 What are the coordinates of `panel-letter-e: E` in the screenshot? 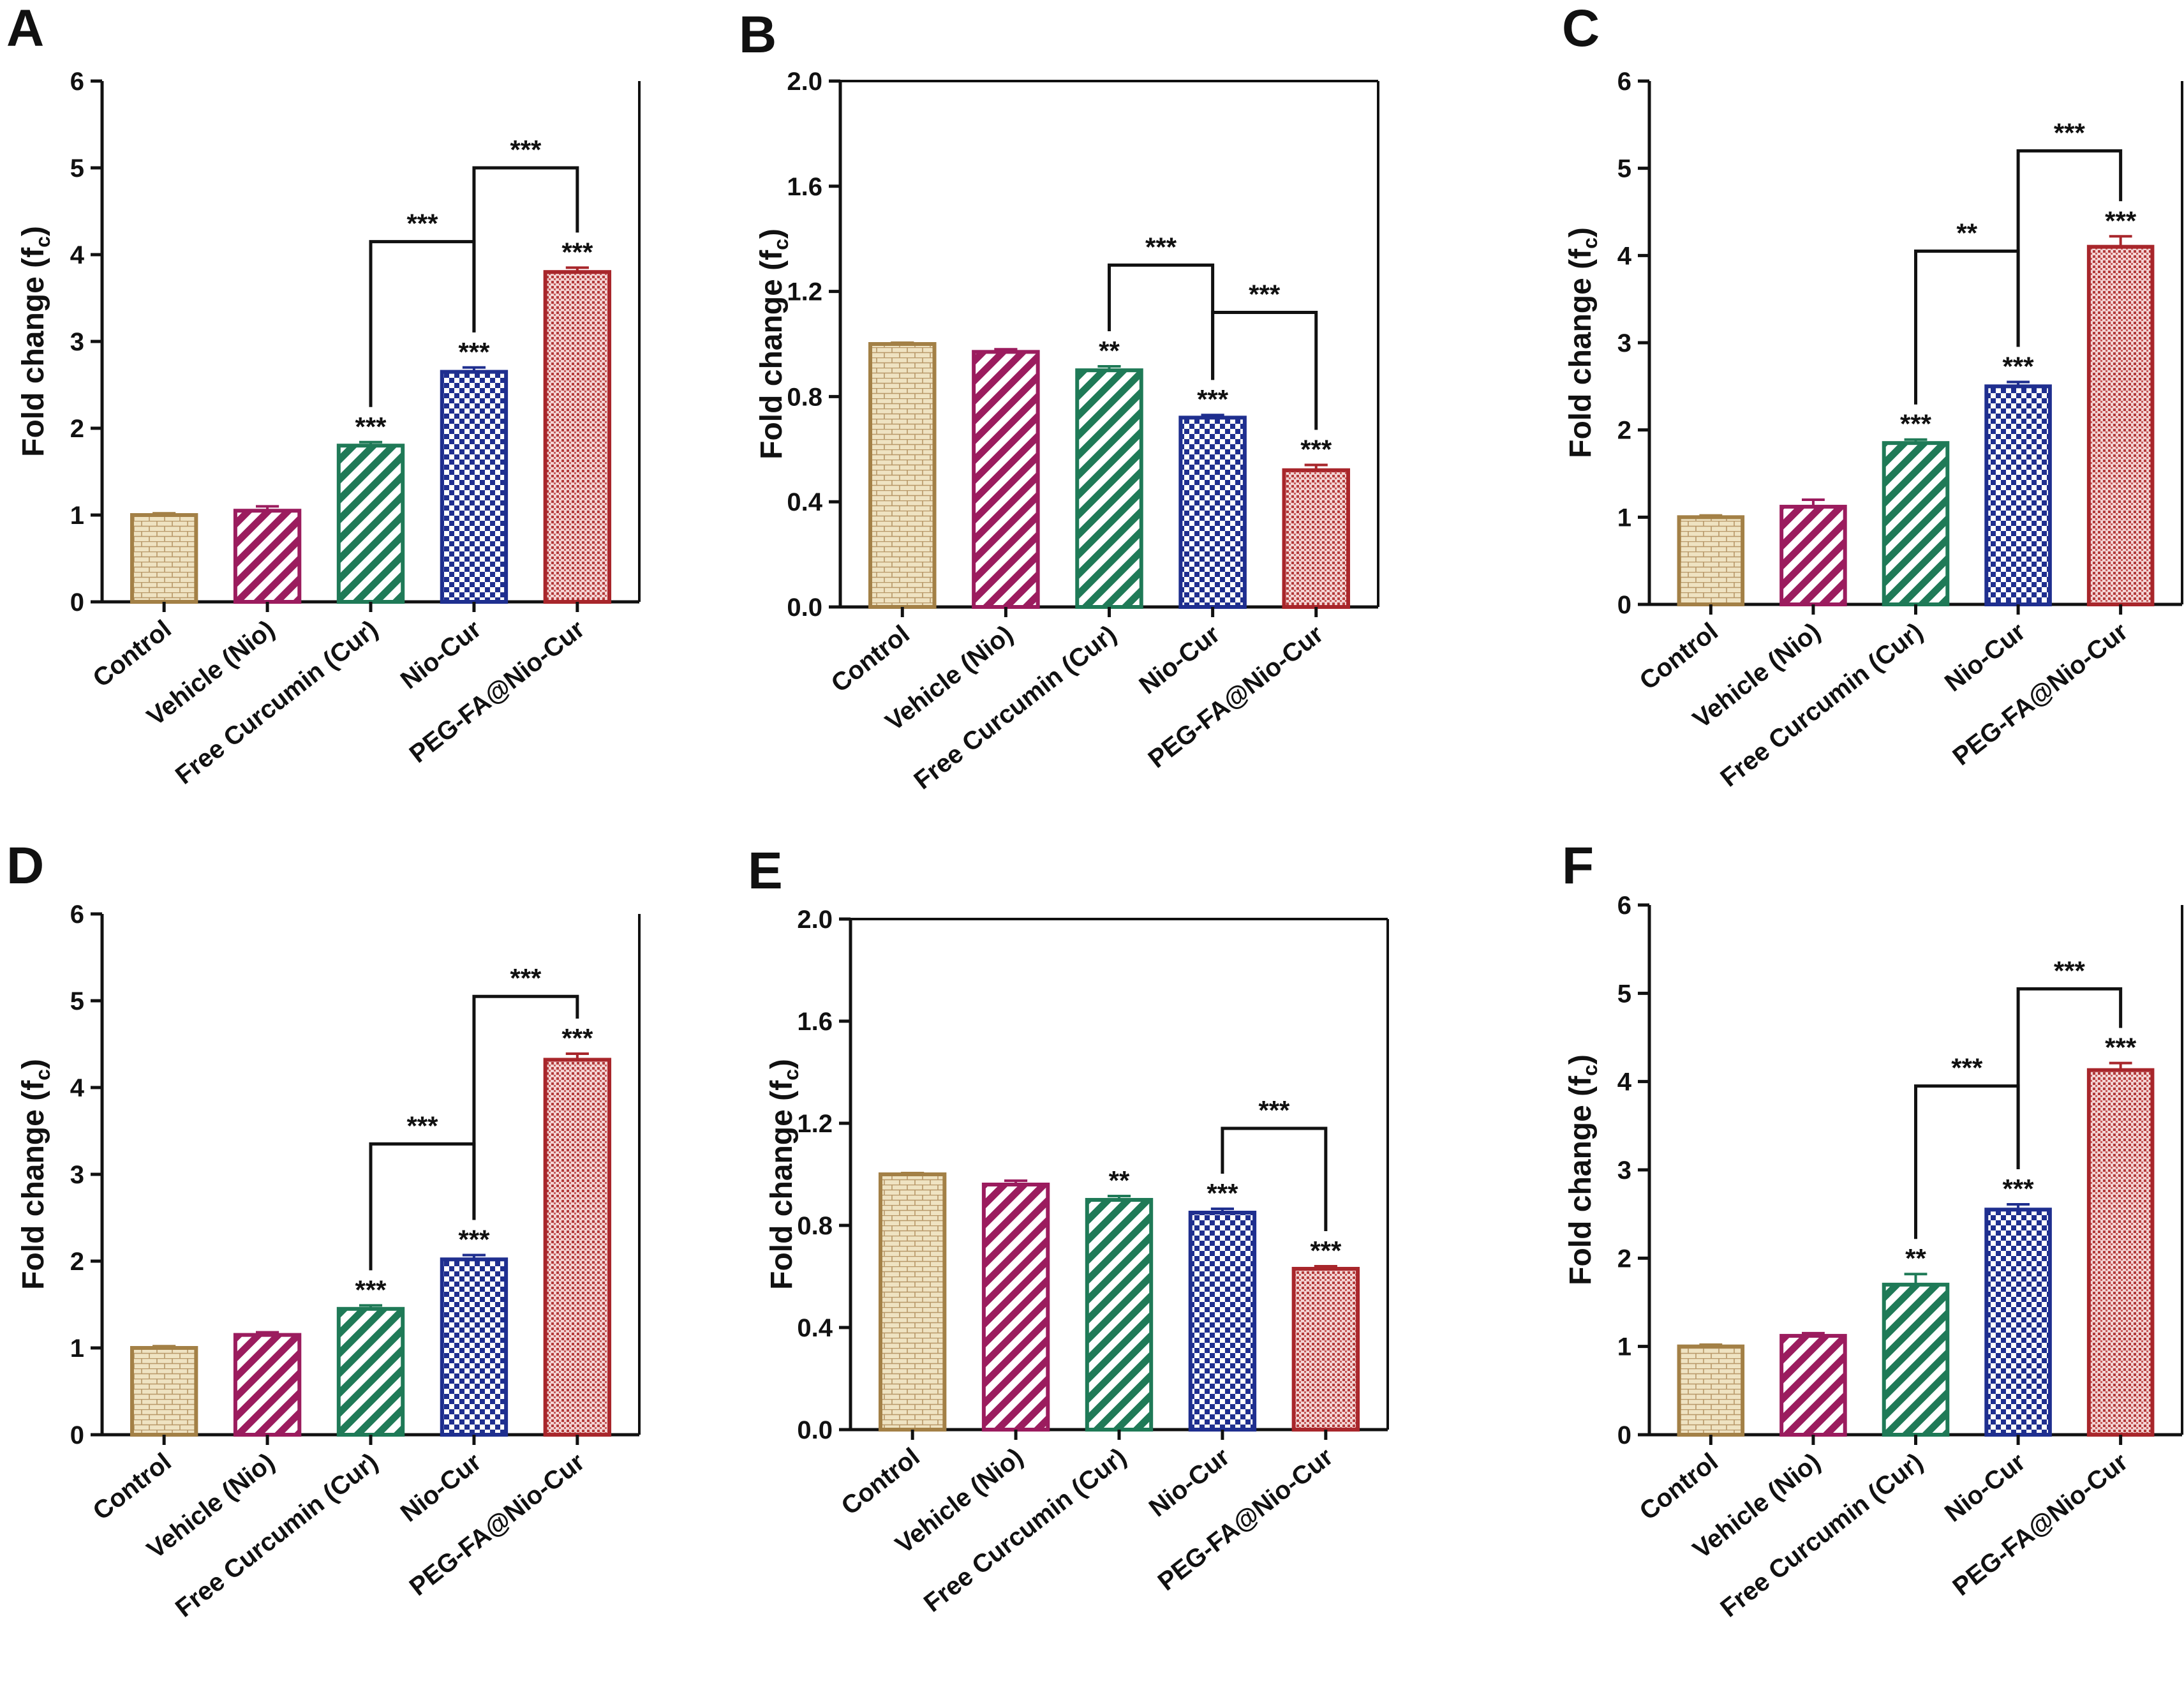 It's located at (765, 871).